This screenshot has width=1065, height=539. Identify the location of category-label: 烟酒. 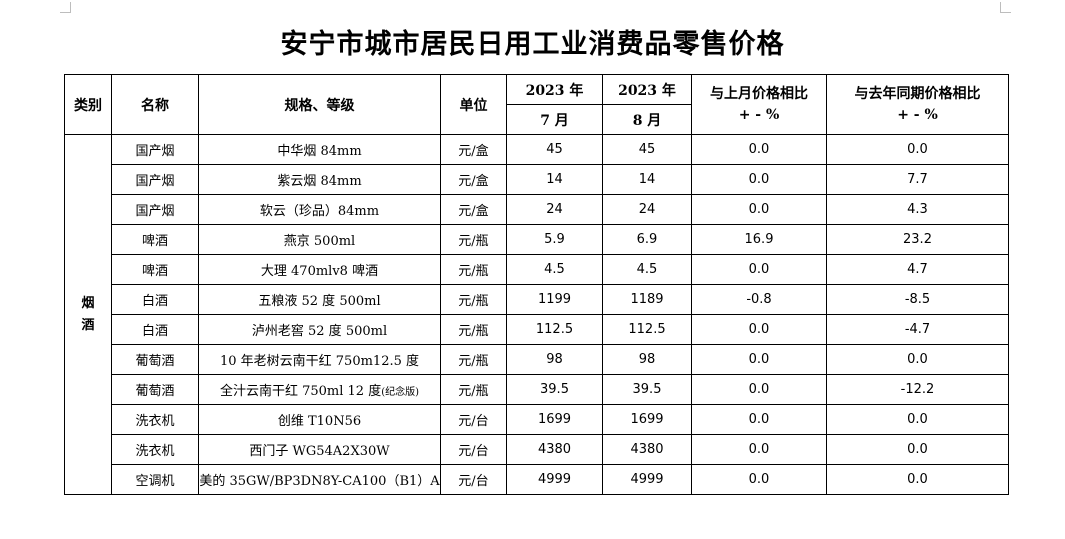
(88, 314).